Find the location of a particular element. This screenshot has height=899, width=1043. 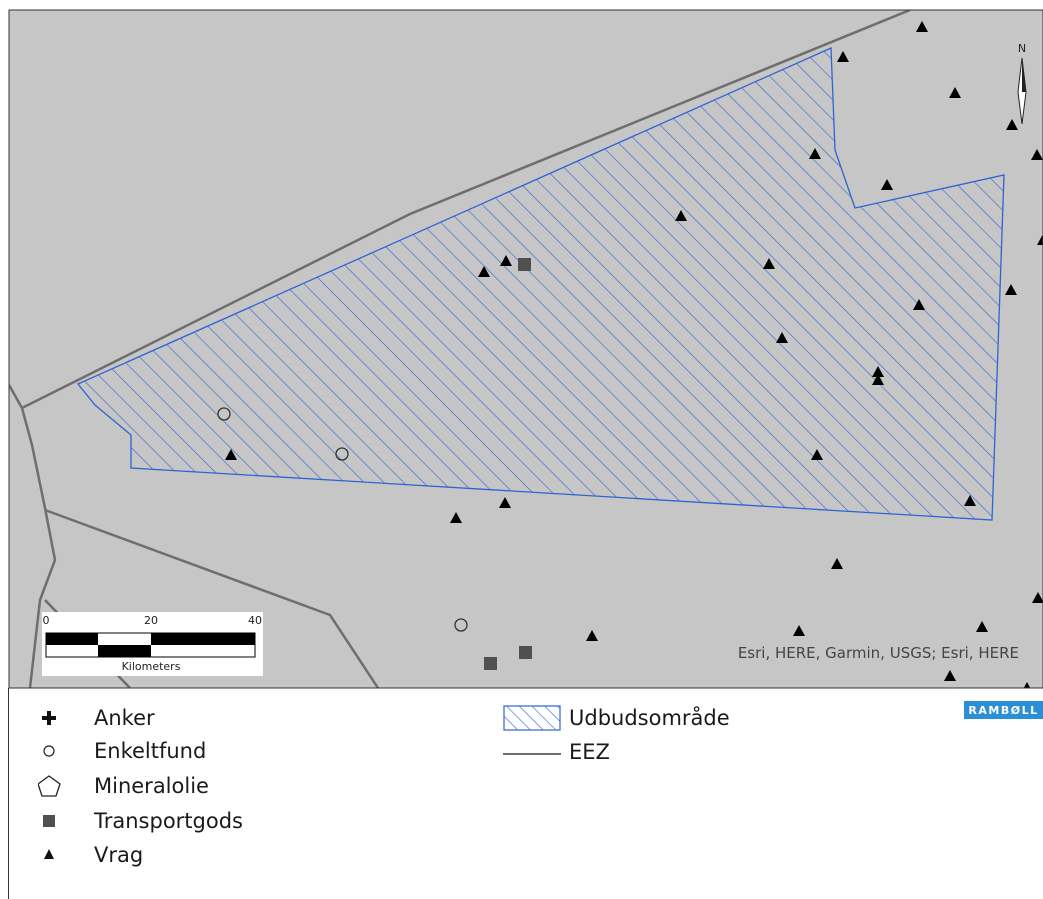

legend-label: Transportgods is located at coordinates (168, 821).